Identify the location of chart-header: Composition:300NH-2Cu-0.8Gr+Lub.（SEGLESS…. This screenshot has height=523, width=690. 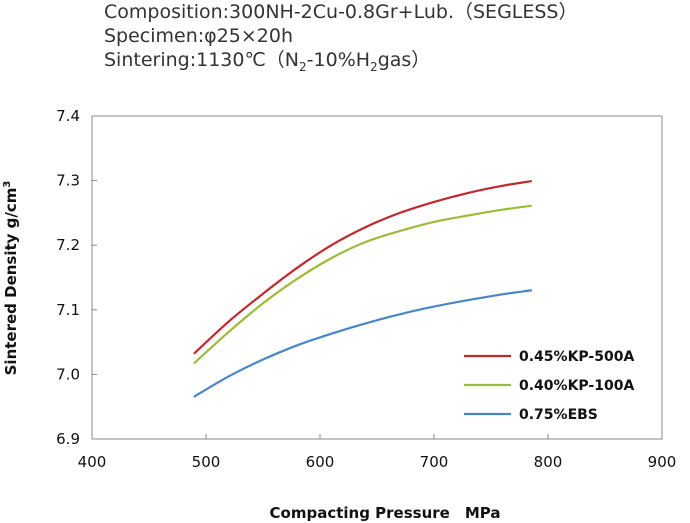
(341, 39).